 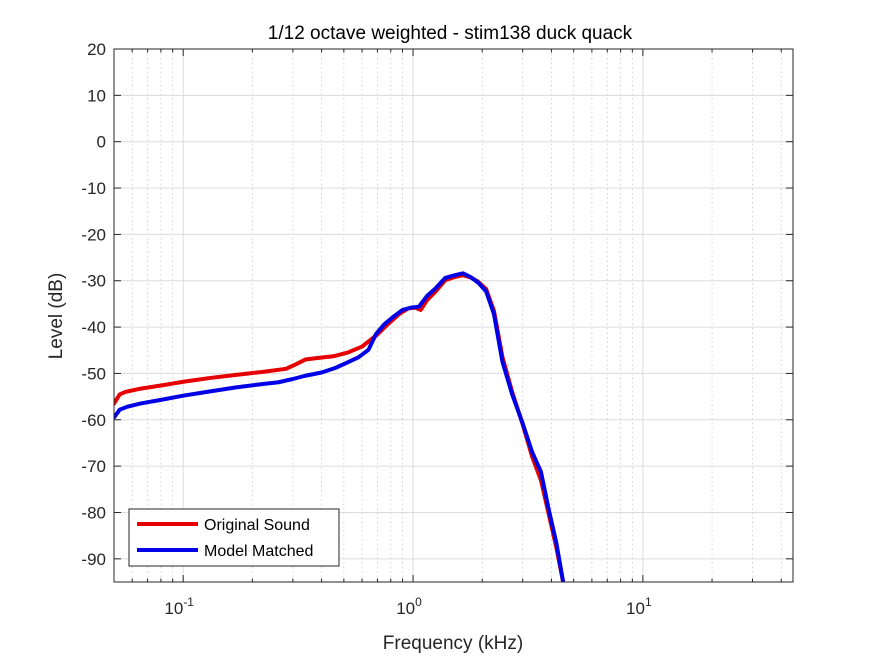 I want to click on y-tick-labels: 20 10 0 -10 -20 -30 -40 -50 -60 -70 -80 -90, so click(x=93, y=304).